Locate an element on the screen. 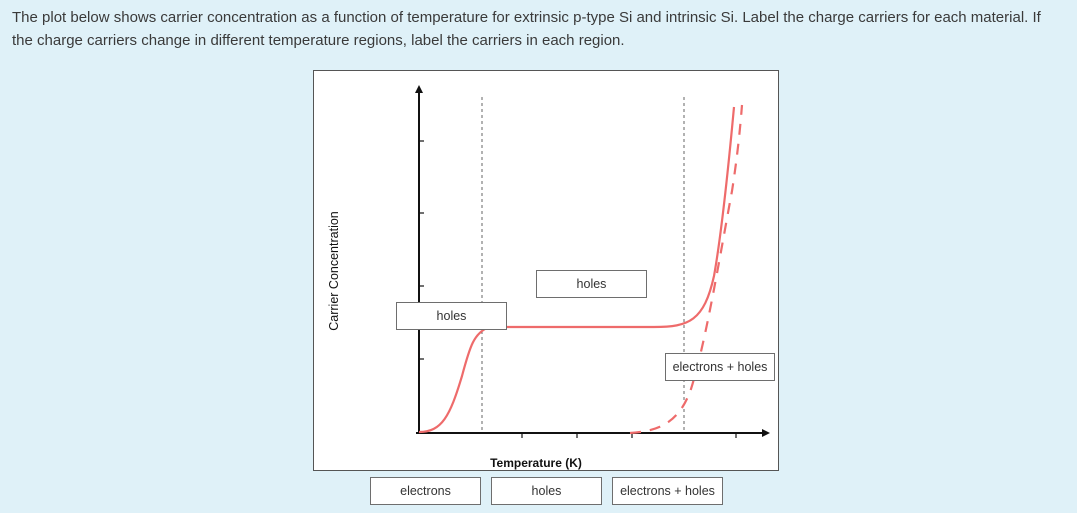 This screenshot has height=513, width=1077. answer-chip-holes: holes is located at coordinates (546, 491).